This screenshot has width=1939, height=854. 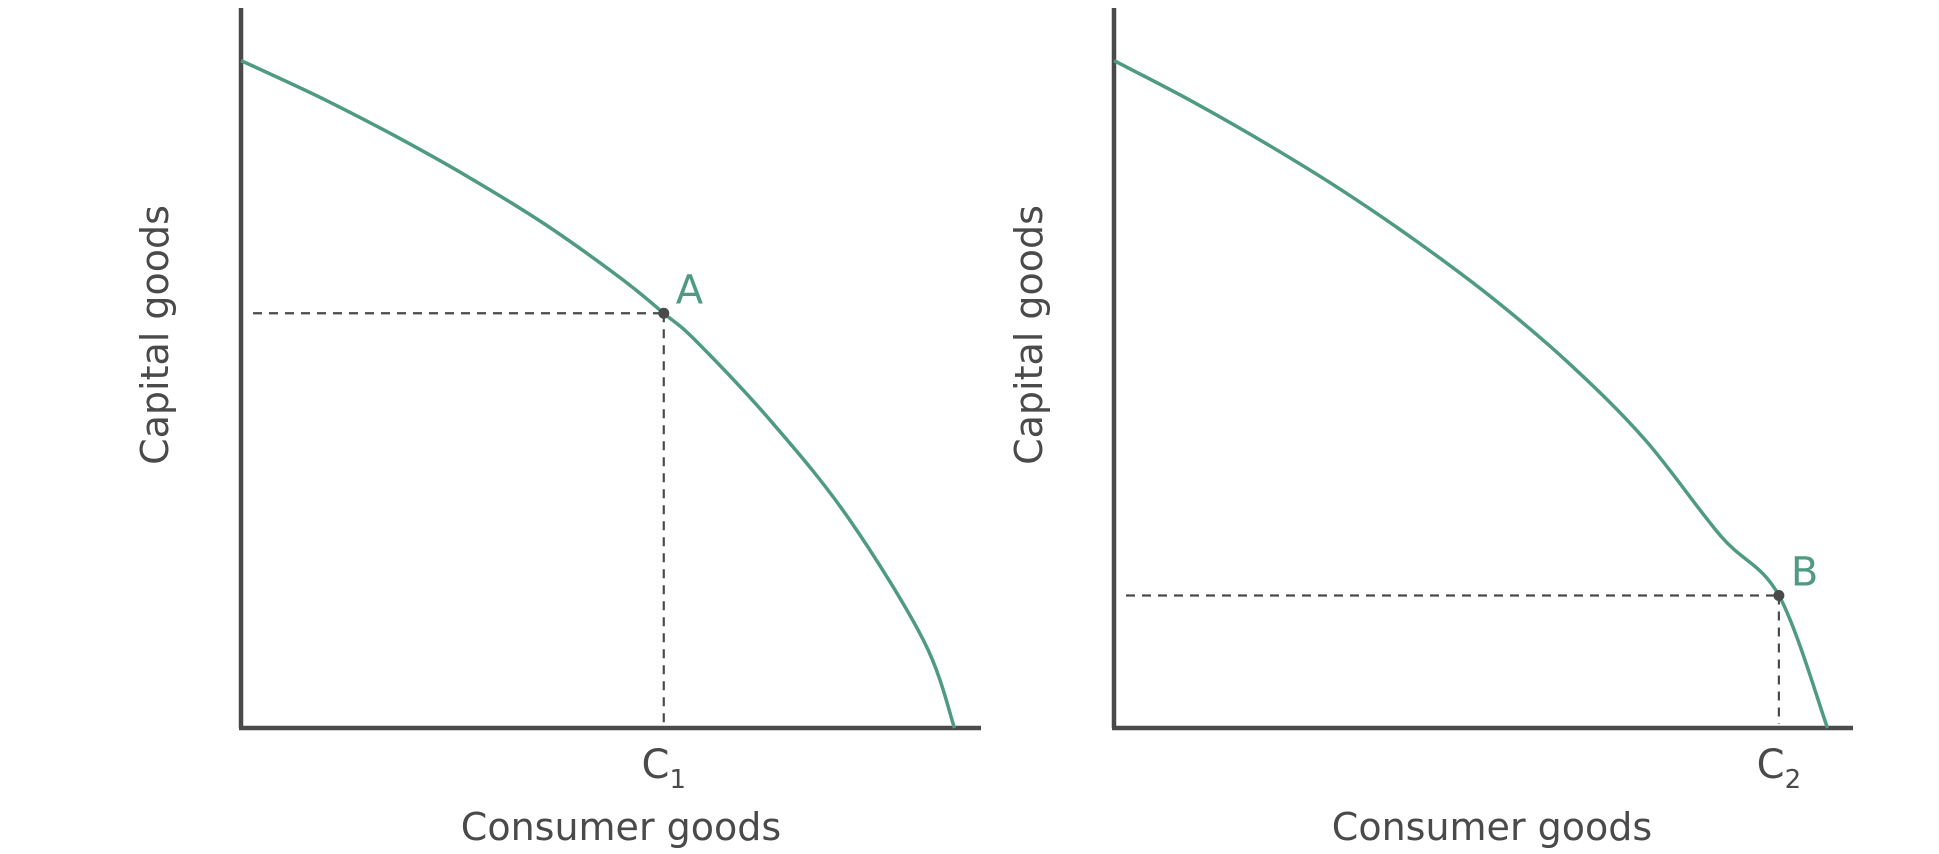 I want to click on x-tick-label: C2, so click(x=1779, y=768).